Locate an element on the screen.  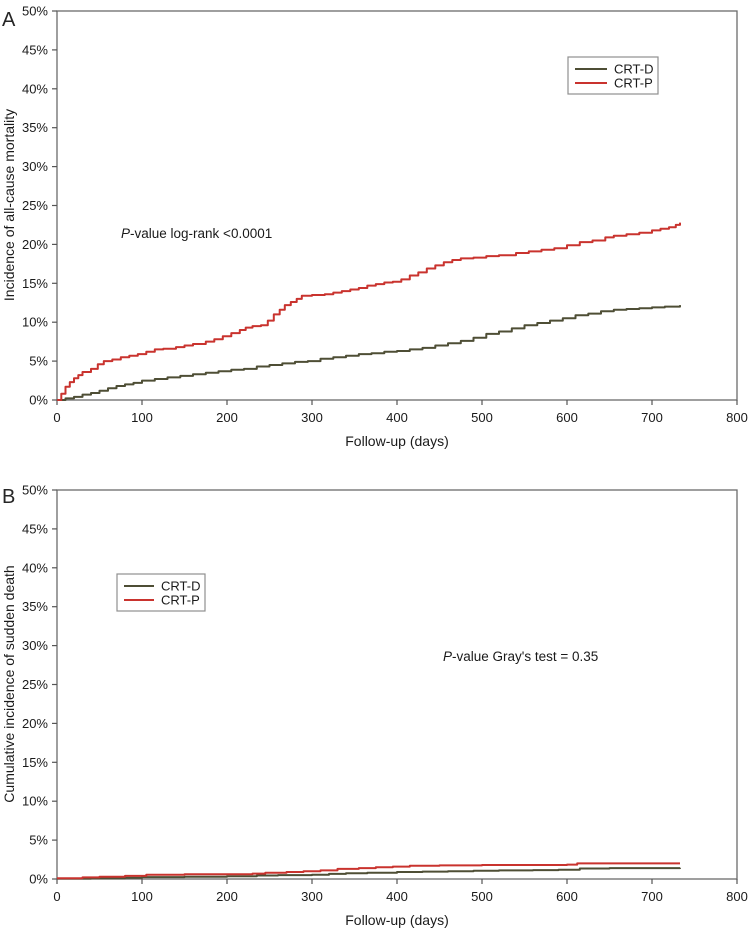
panel-a-pvalue-annotation: P-value log-rank <0.0001 is located at coordinates (196, 233).